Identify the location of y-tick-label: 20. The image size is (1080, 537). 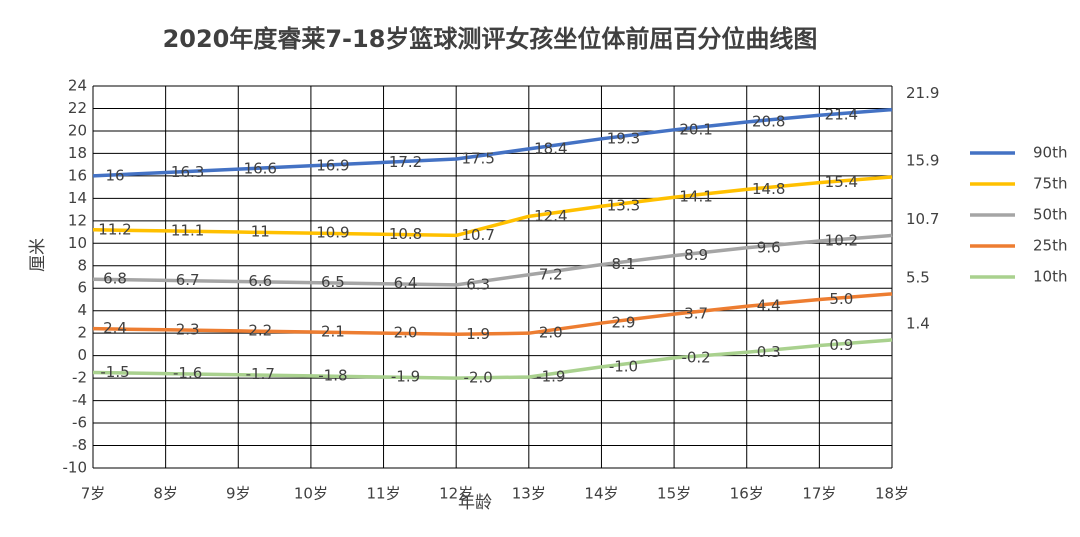
(77, 130).